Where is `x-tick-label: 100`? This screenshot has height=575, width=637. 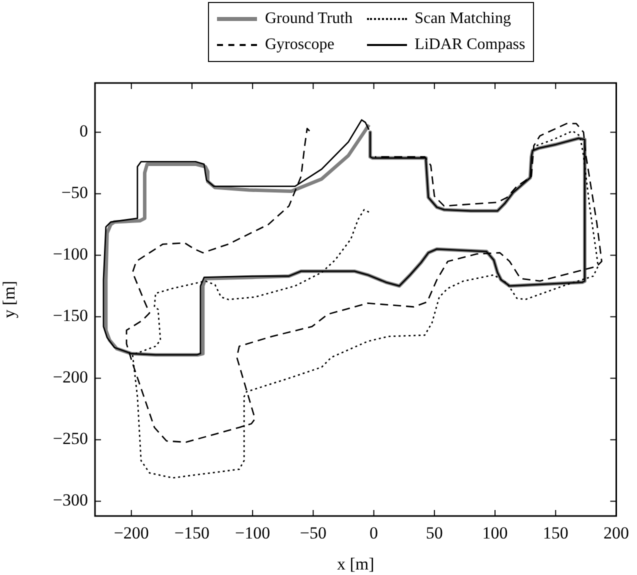 x-tick-label: 100 is located at coordinates (495, 533).